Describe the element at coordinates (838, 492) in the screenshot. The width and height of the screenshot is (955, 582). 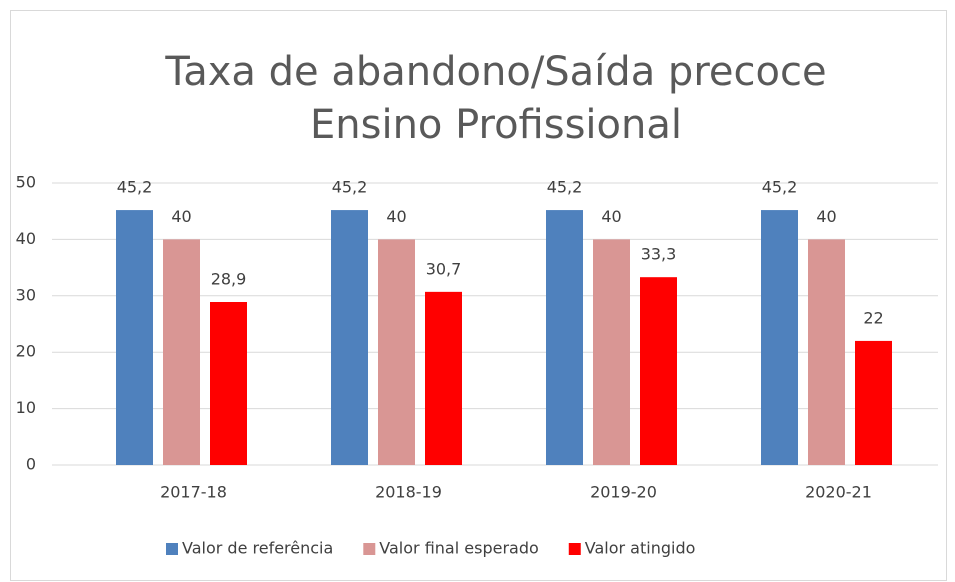
I see `x-tick-label: 2020-21` at that location.